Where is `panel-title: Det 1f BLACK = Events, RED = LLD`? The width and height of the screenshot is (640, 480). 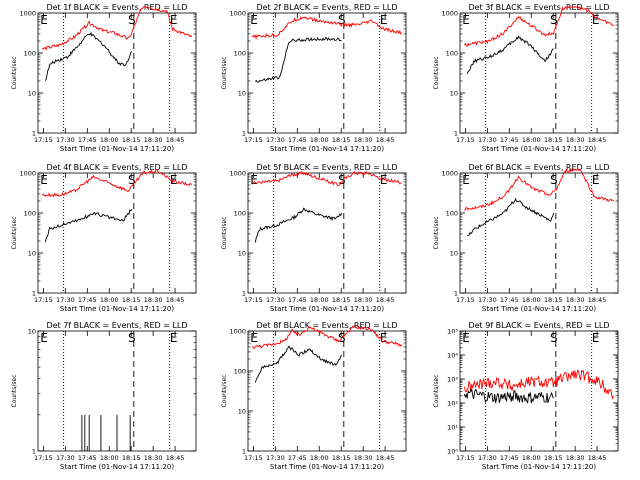 panel-title: Det 1f BLACK = Events, RED = LLD is located at coordinates (116, 7).